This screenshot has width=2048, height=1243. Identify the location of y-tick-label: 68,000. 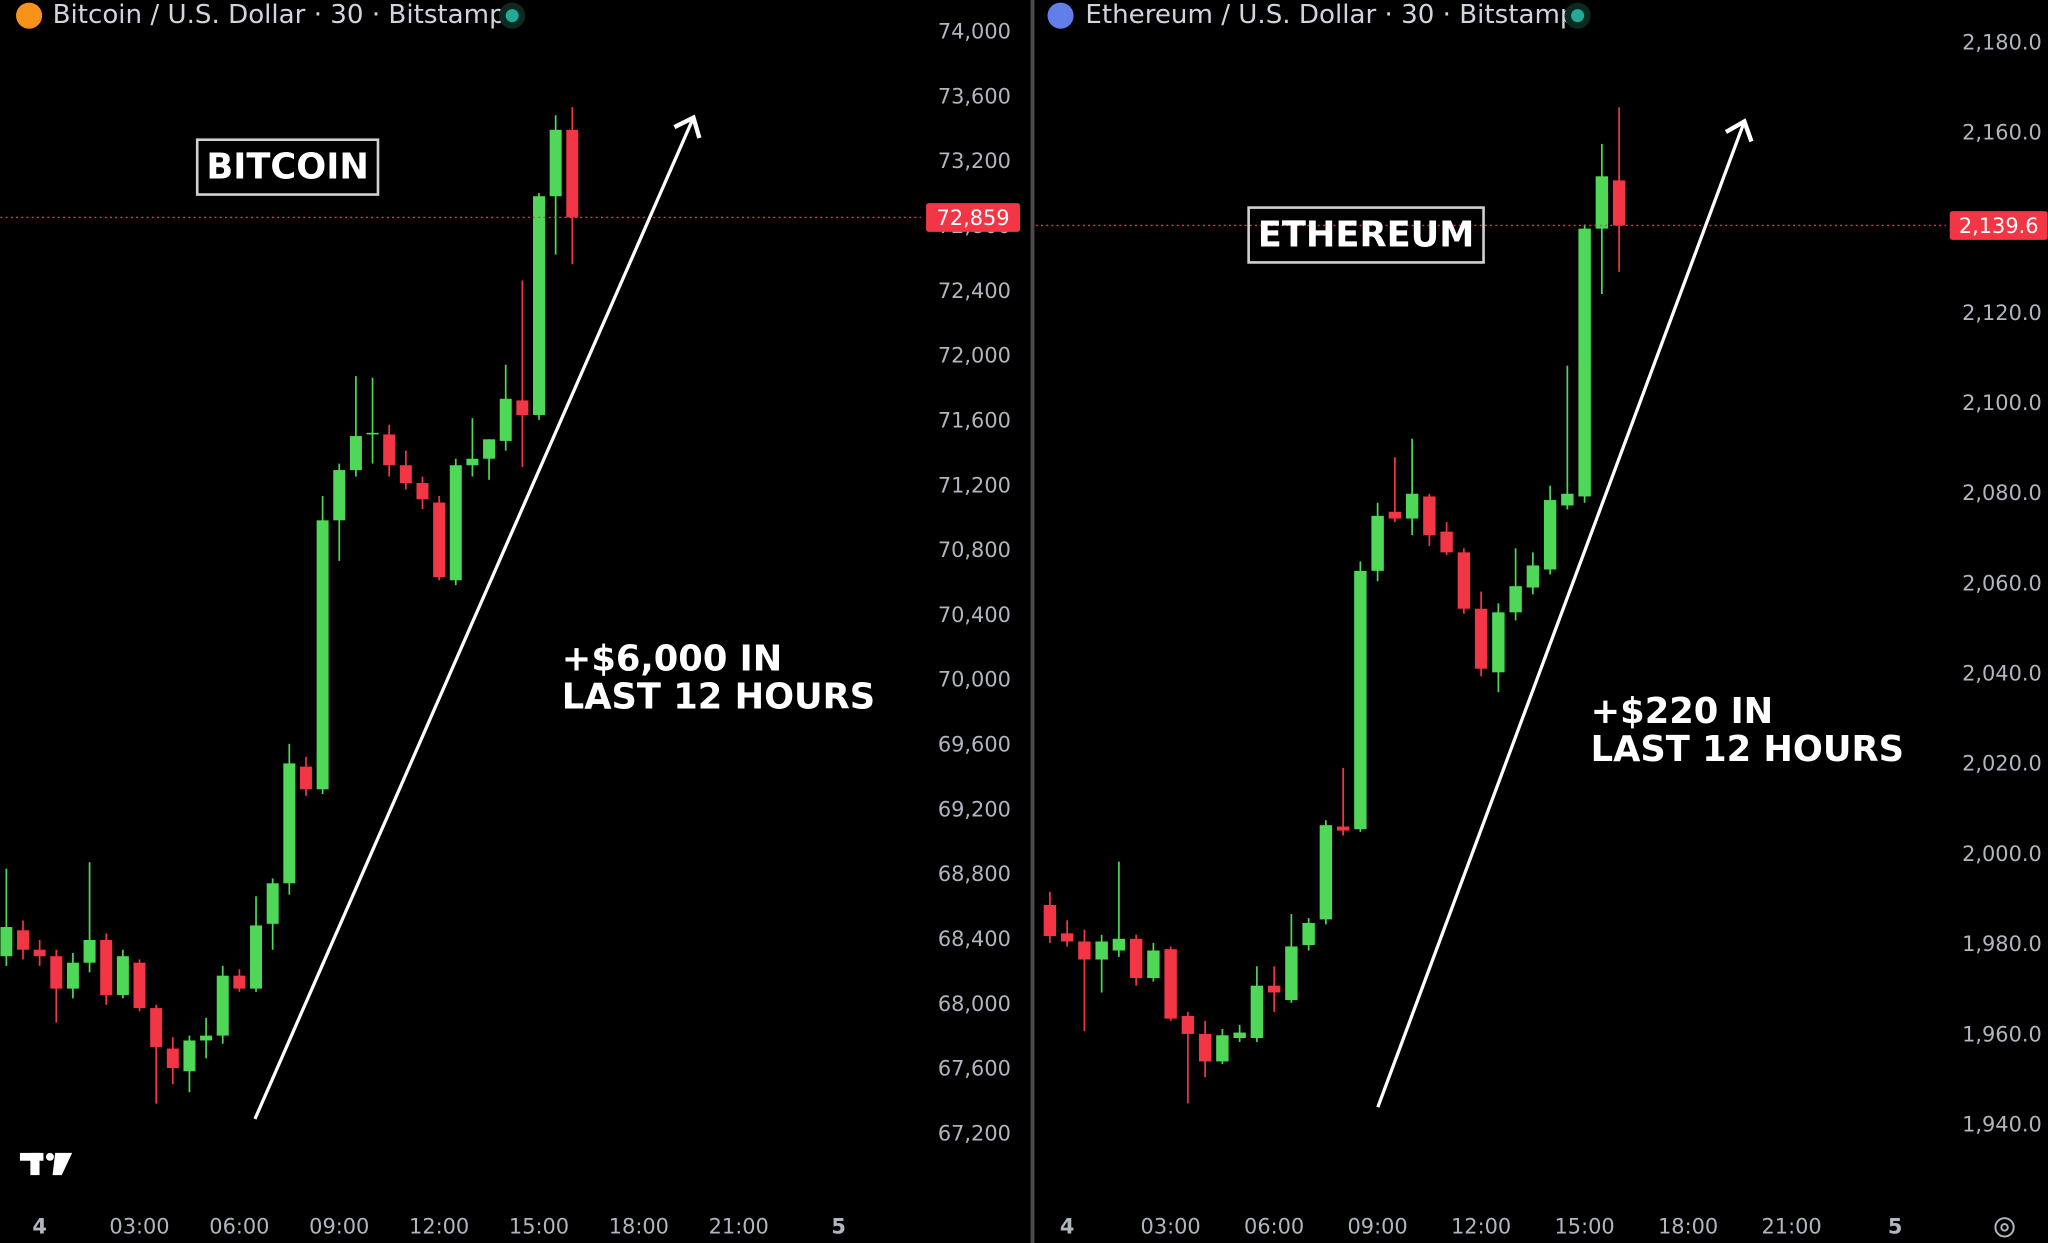
(974, 1004).